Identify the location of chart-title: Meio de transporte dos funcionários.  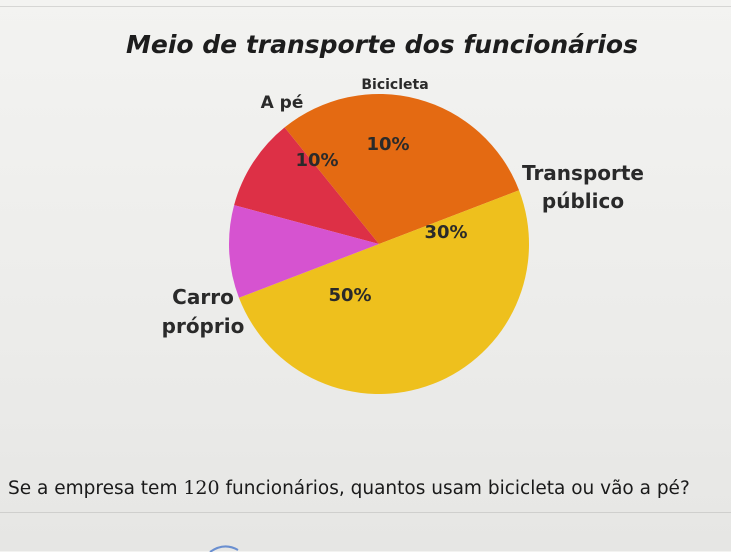
(382, 44).